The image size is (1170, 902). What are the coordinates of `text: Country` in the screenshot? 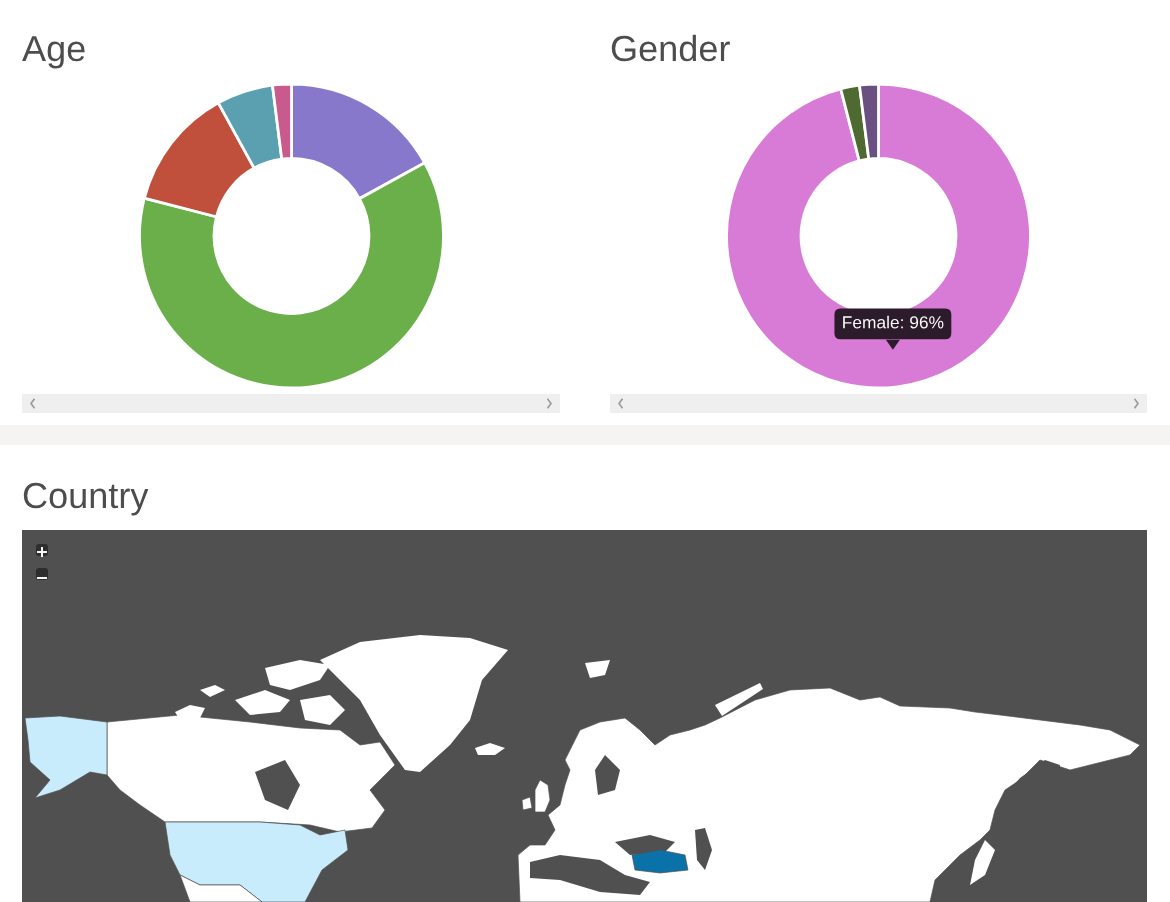 It's located at (86, 499).